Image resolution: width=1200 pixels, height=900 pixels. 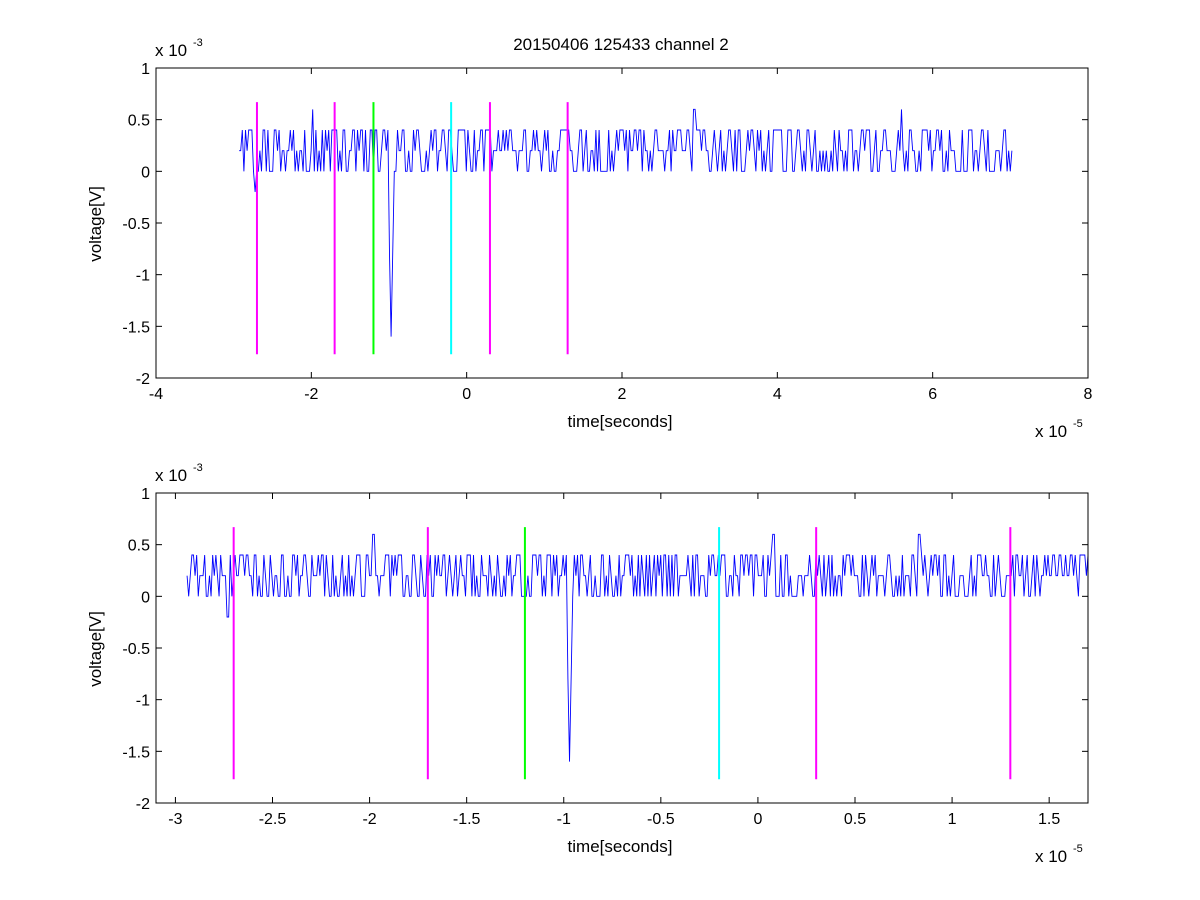 What do you see at coordinates (136, 224) in the screenshot?
I see `top-y-tick-label-3: -0.5` at bounding box center [136, 224].